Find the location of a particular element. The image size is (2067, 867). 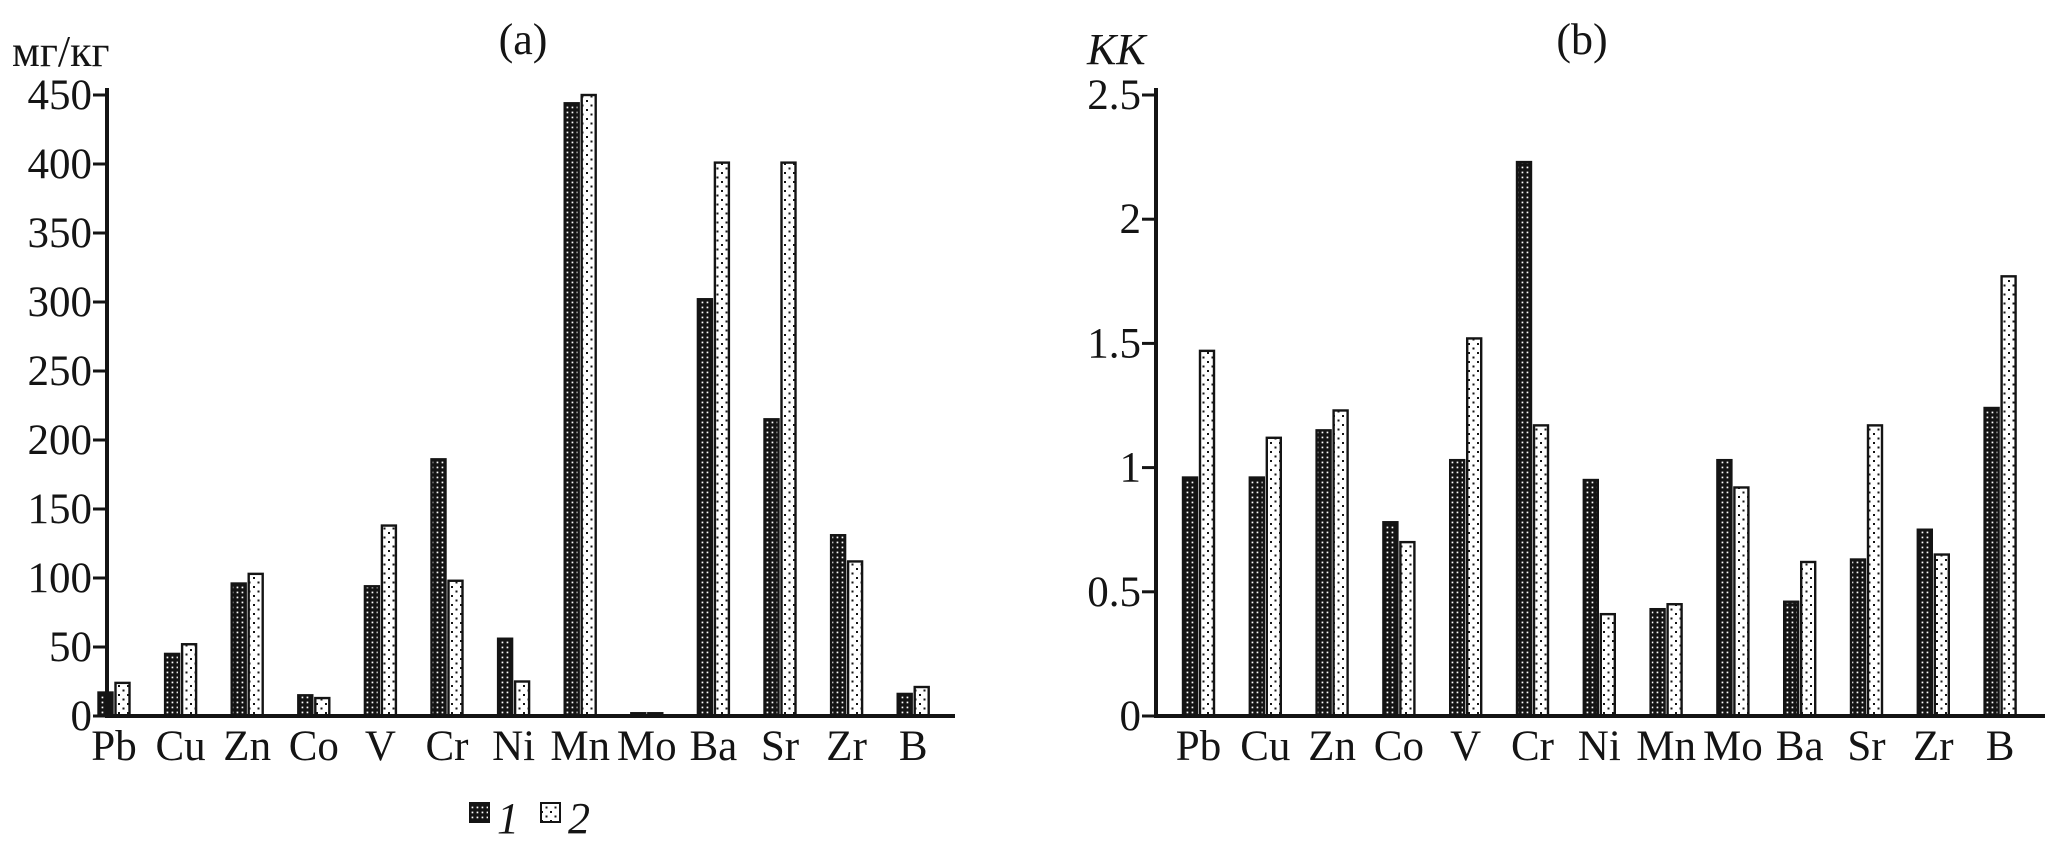

y-tick-label-a-100: 100 is located at coordinates (60, 578).